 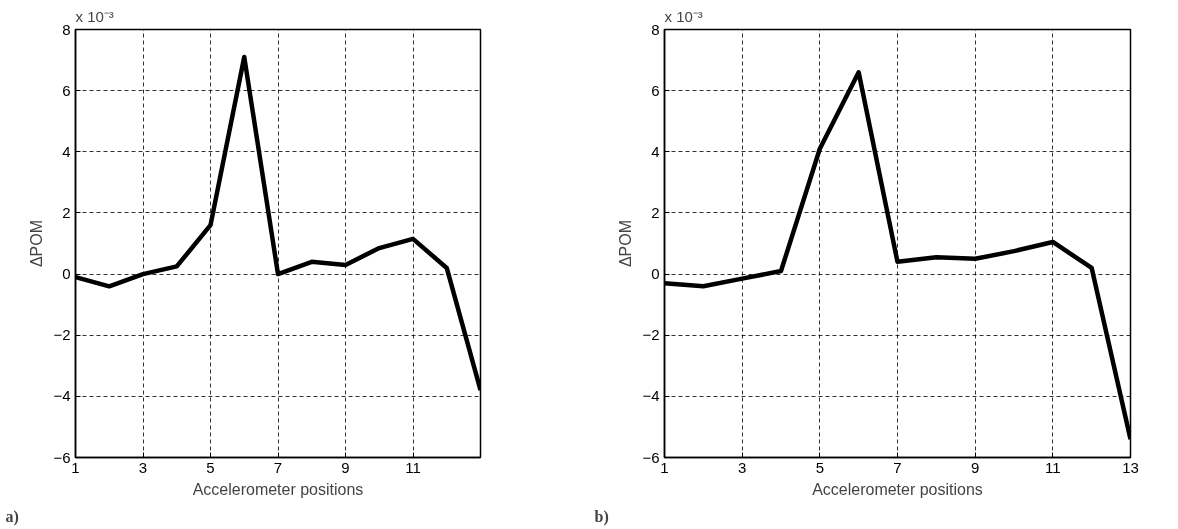 What do you see at coordinates (601, 516) in the screenshot?
I see `text: b)` at bounding box center [601, 516].